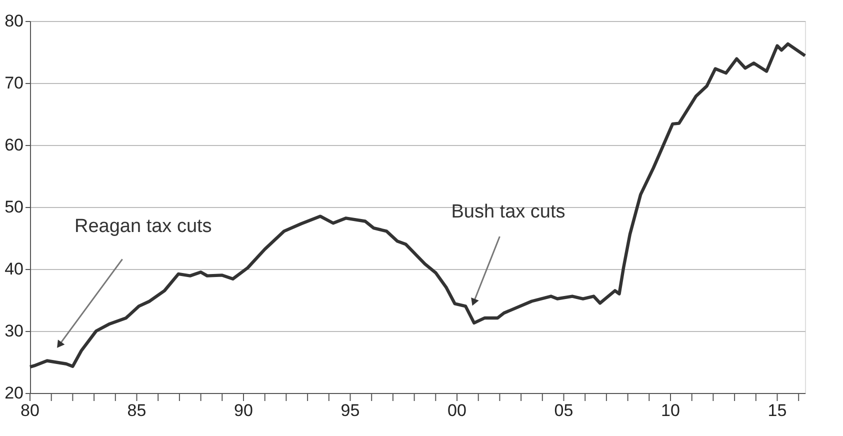  What do you see at coordinates (14, 21) in the screenshot?
I see `y-tick-label: 80` at bounding box center [14, 21].